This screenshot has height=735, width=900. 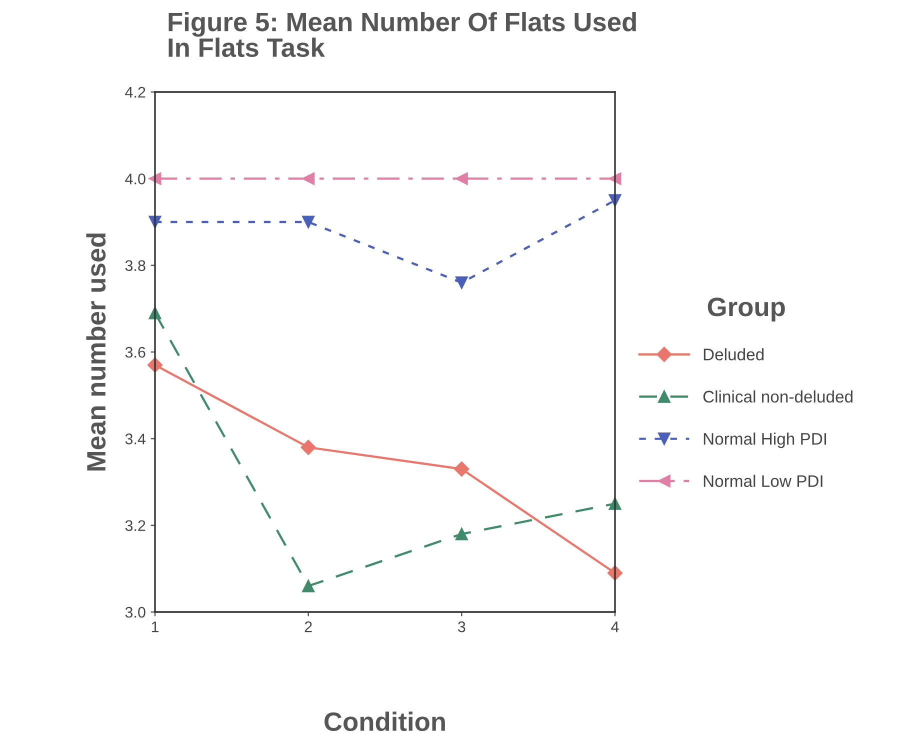 What do you see at coordinates (765, 440) in the screenshot?
I see `legend-label: Normal High PDI` at bounding box center [765, 440].